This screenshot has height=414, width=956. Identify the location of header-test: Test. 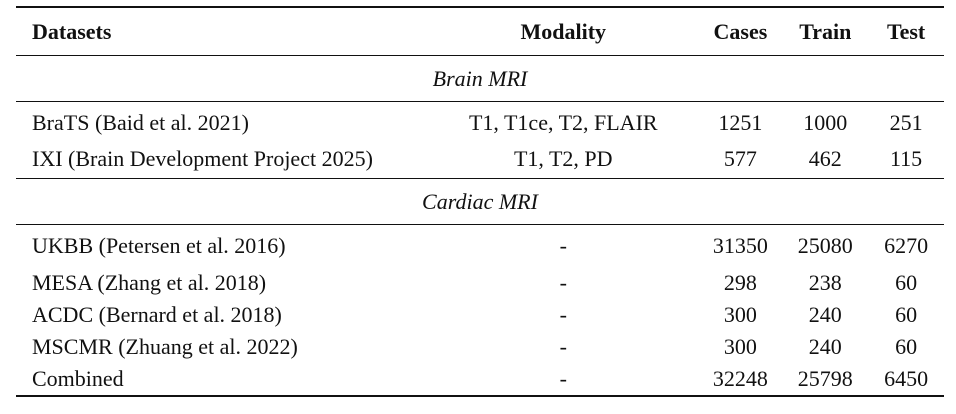
(906, 31).